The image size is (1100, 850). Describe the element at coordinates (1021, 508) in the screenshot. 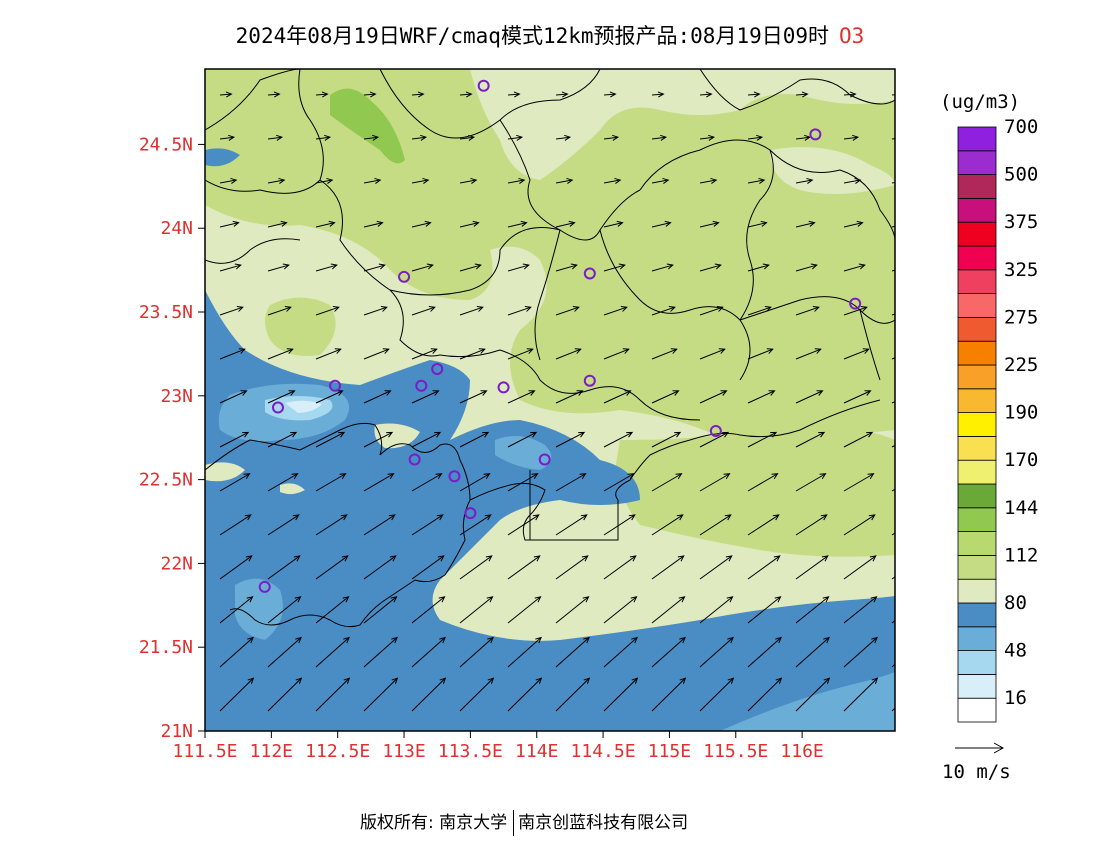

I see `colorbar-label: 144` at that location.